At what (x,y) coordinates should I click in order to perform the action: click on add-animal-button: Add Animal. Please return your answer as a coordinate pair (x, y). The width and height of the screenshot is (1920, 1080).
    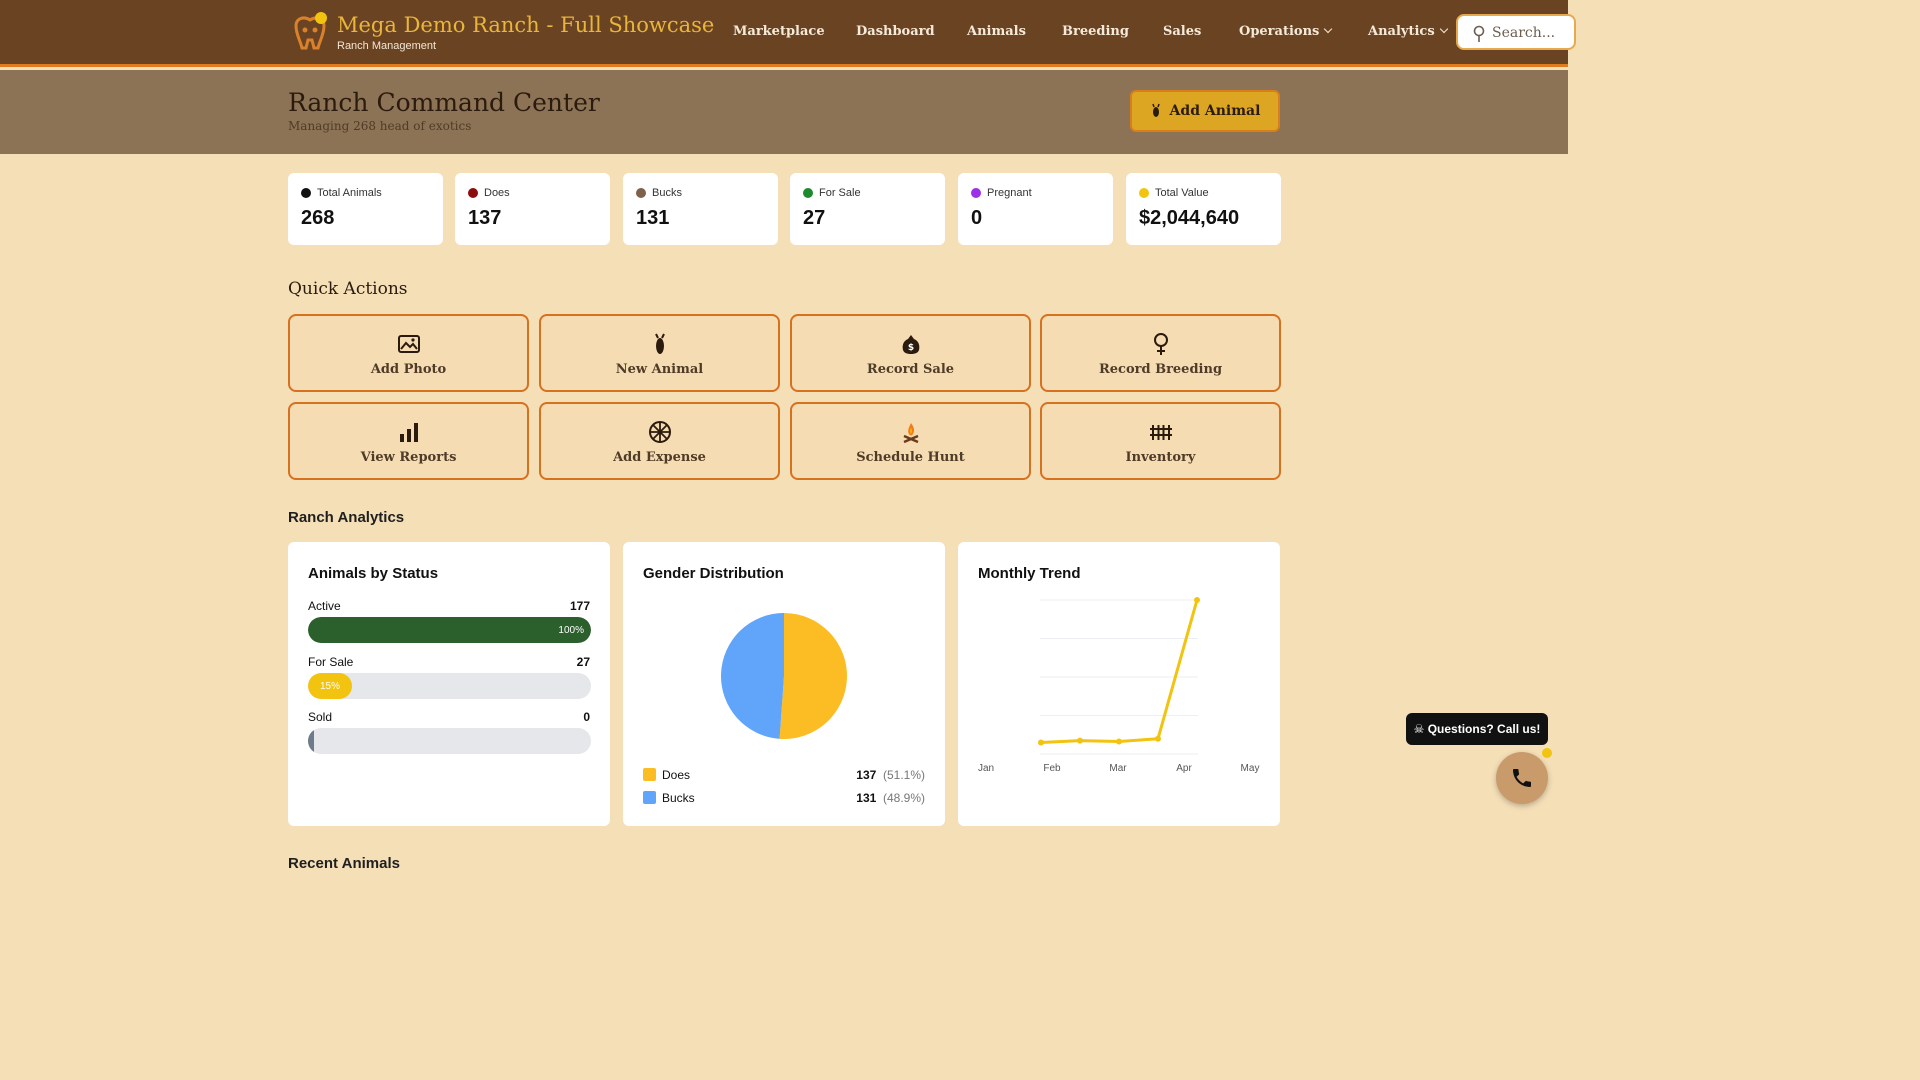
    Looking at the image, I should click on (1205, 111).